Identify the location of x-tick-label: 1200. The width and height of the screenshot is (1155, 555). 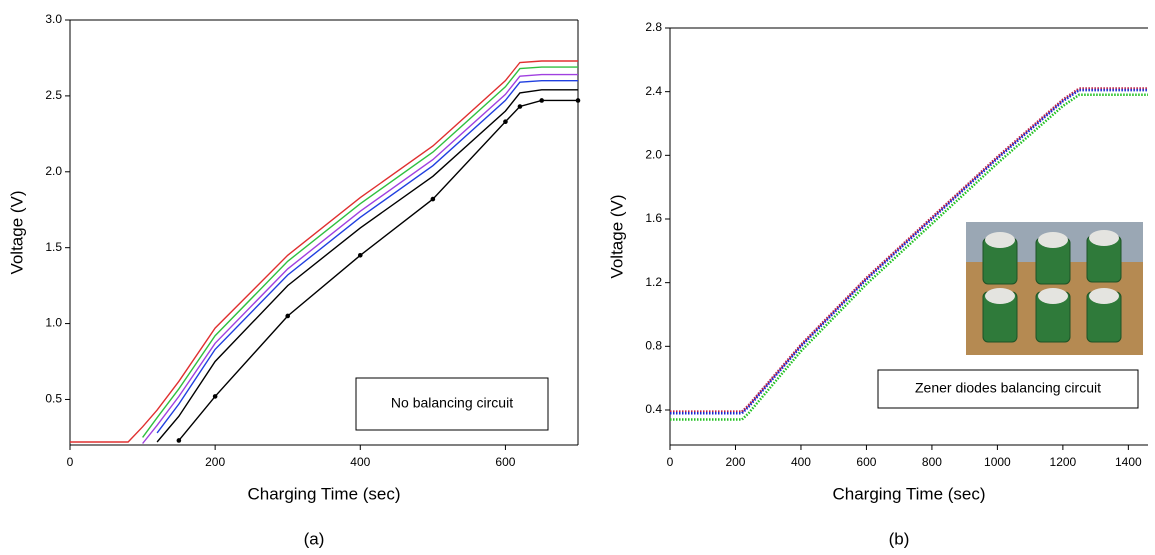
(1063, 462).